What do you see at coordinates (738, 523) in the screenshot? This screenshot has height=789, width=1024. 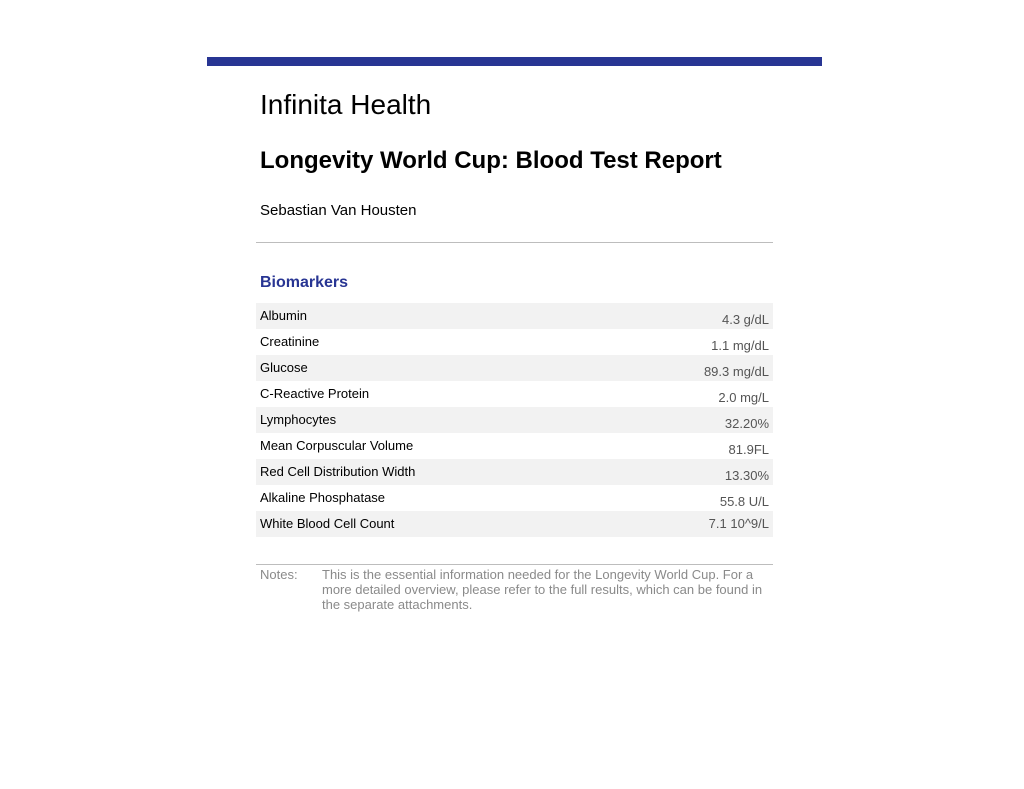 I see `biomarker-value: 7.1 10^9/L` at bounding box center [738, 523].